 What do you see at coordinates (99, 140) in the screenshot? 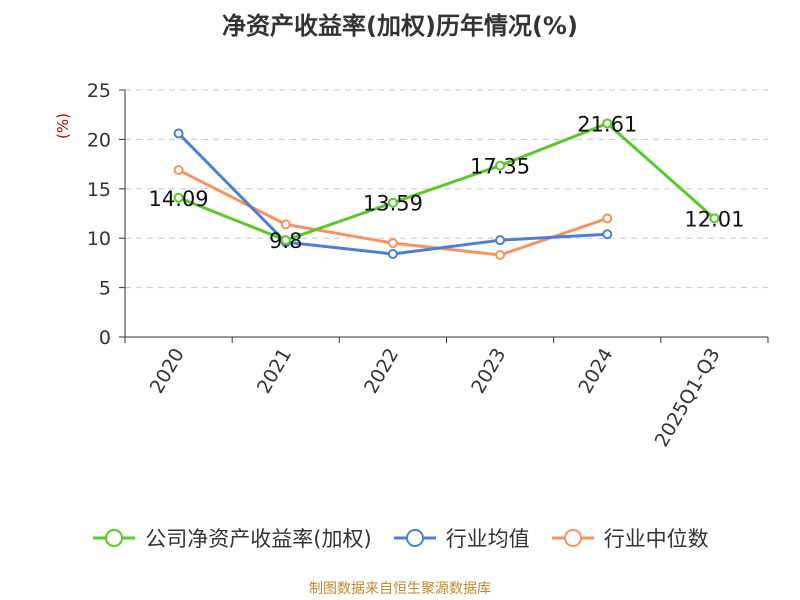
I see `y-tick-label-20: 20` at bounding box center [99, 140].